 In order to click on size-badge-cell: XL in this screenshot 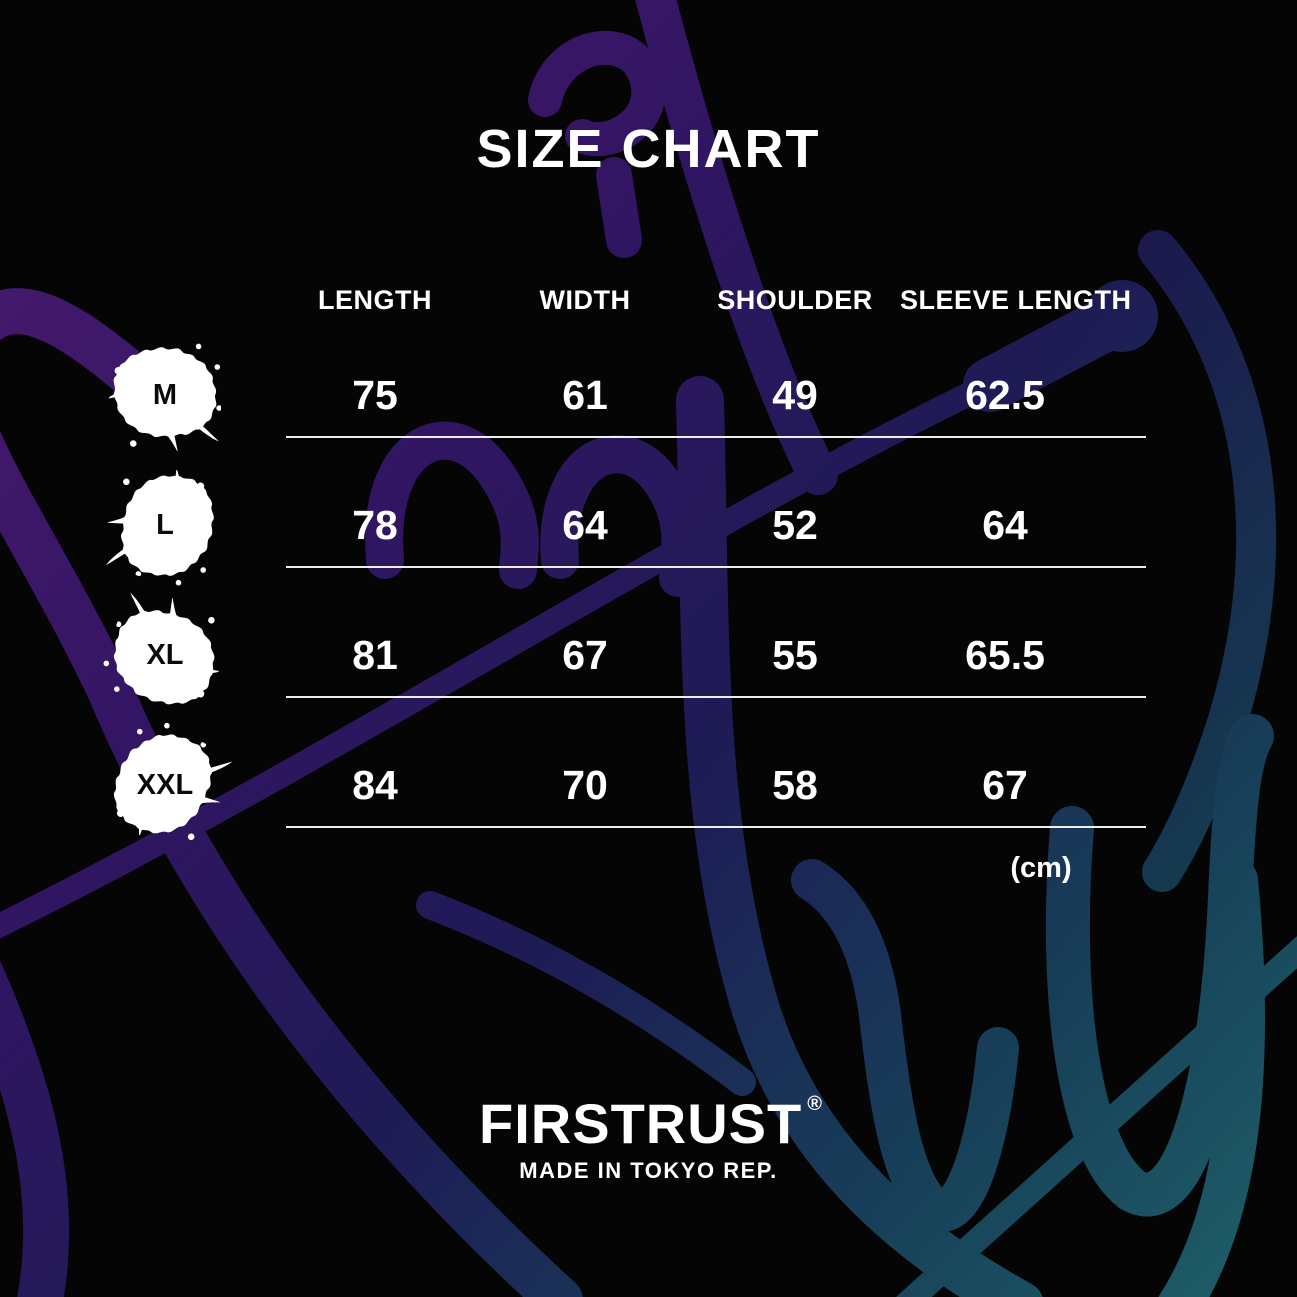, I will do `click(165, 653)`.